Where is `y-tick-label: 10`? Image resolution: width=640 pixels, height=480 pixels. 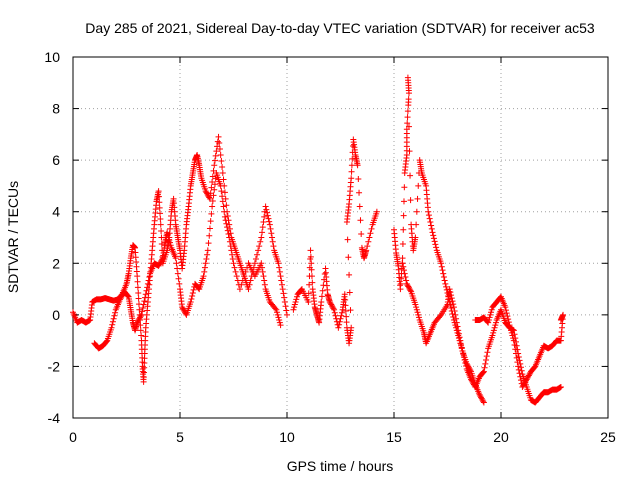
y-tick-label: 10 is located at coordinates (52, 57).